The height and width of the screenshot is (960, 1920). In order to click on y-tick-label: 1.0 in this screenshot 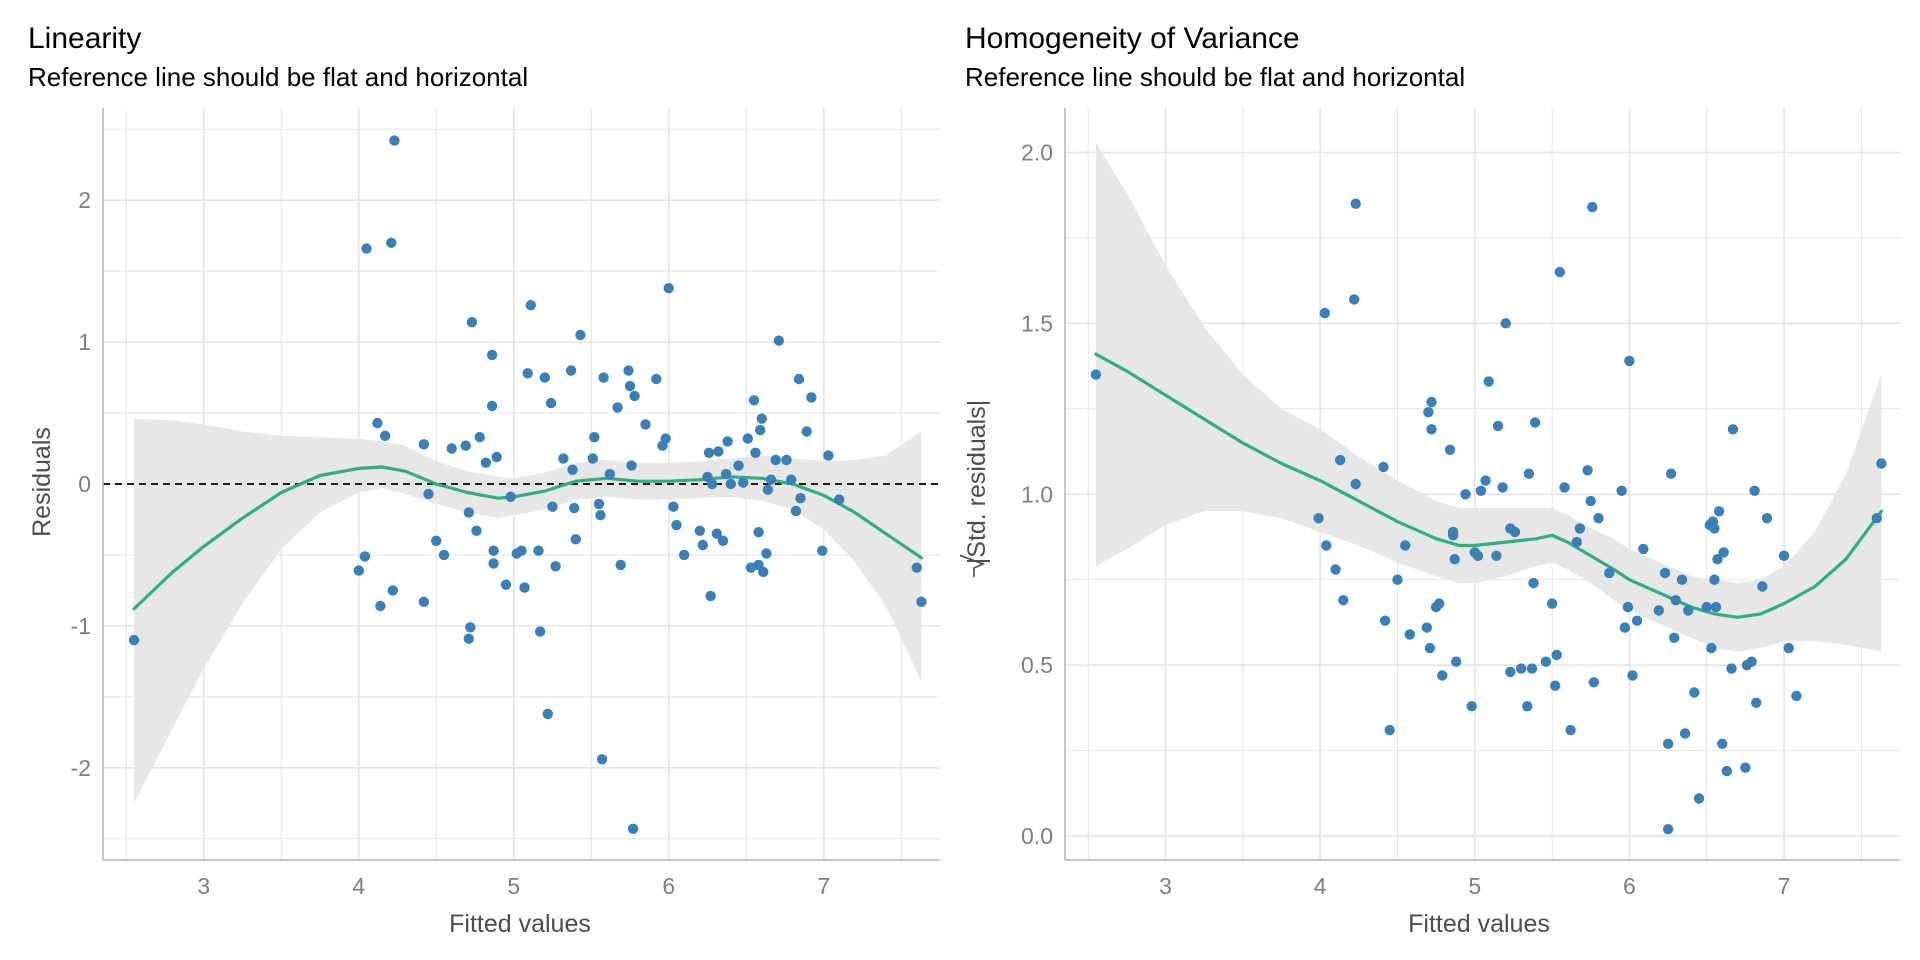, I will do `click(1037, 494)`.